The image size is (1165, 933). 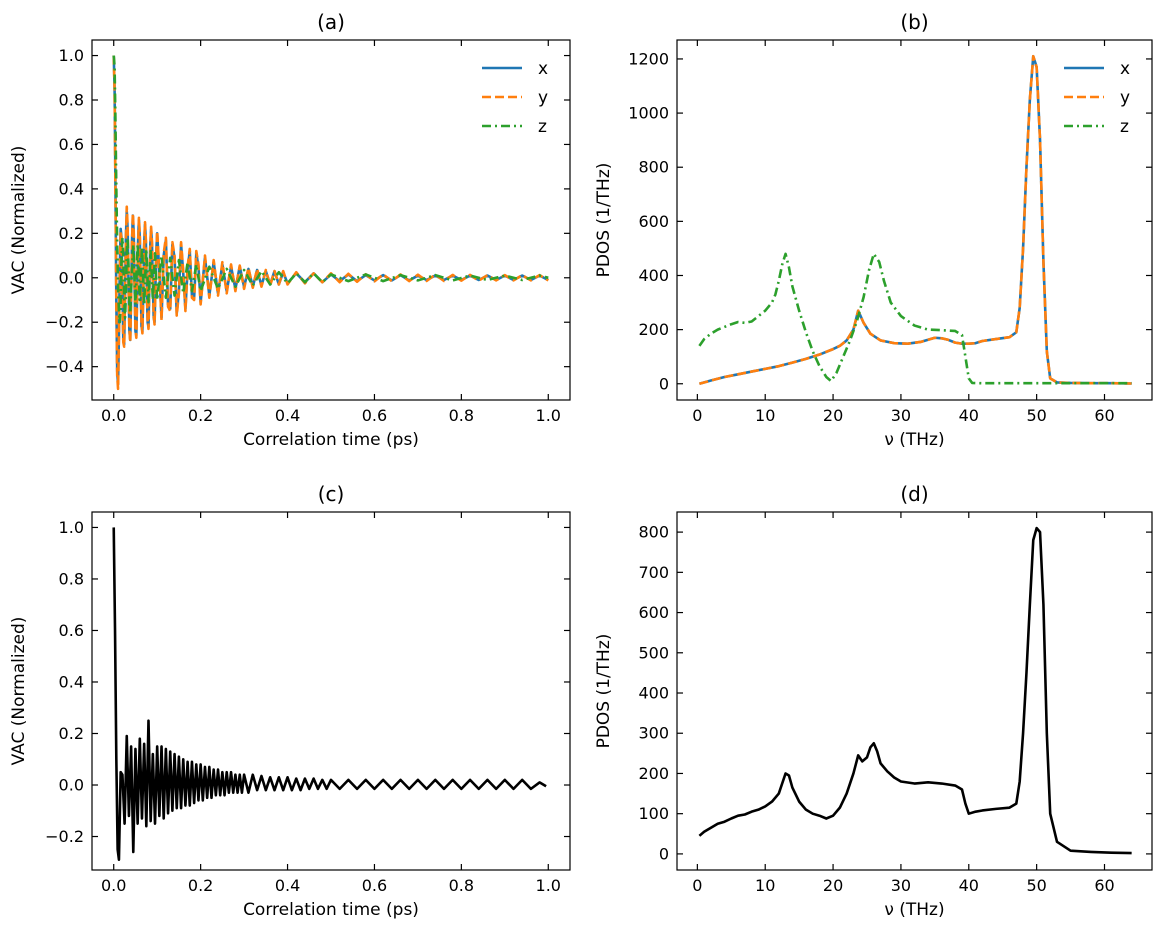 What do you see at coordinates (653, 652) in the screenshot?
I see `y-tick-label: 500` at bounding box center [653, 652].